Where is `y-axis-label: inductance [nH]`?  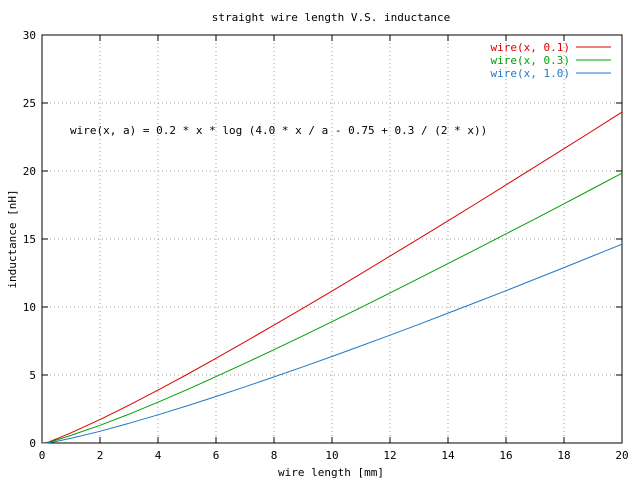
y-axis-label: inductance [nH] is located at coordinates (12, 238).